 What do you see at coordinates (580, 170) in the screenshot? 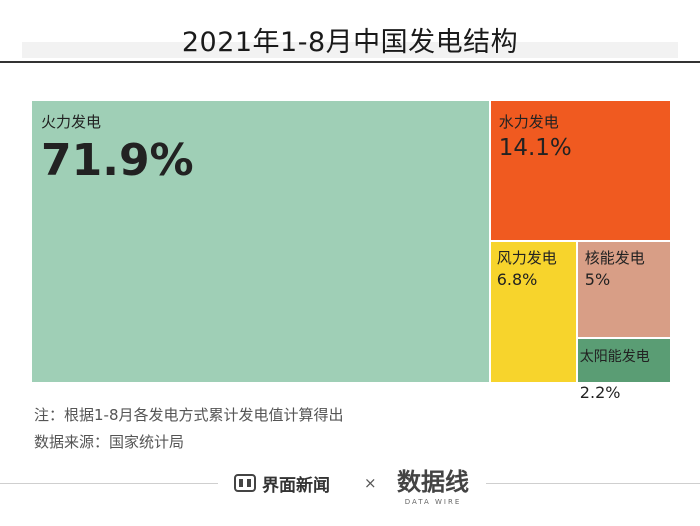
I see `tile-hydro-power: 水力发电 14.1%` at bounding box center [580, 170].